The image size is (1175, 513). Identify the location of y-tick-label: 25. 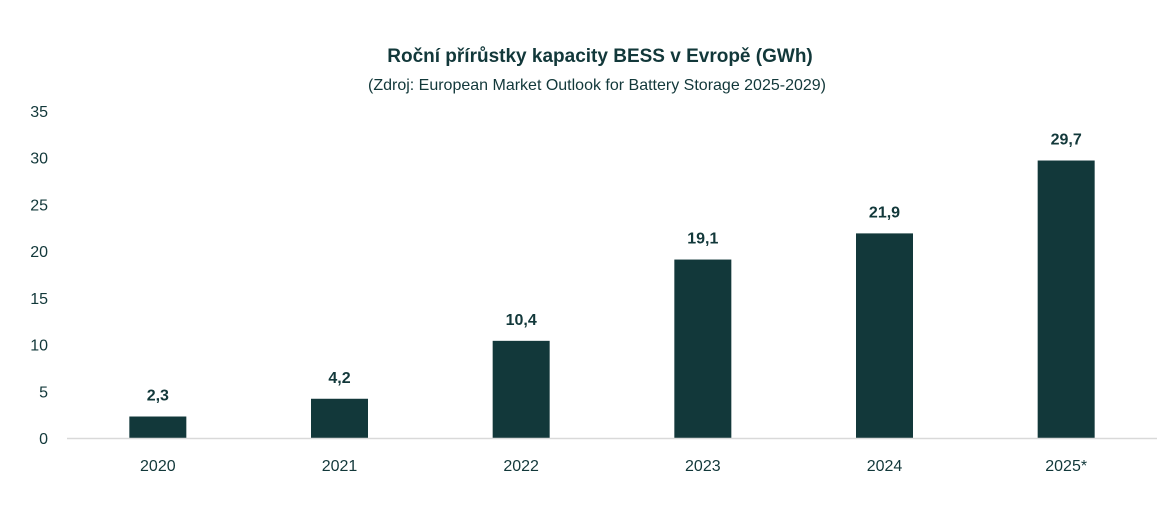
(39, 205).